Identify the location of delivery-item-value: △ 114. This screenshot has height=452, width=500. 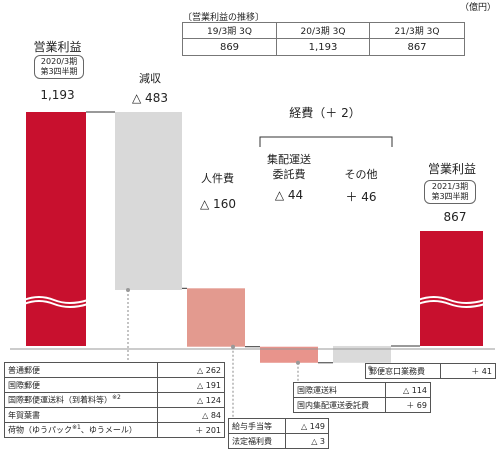
(408, 390).